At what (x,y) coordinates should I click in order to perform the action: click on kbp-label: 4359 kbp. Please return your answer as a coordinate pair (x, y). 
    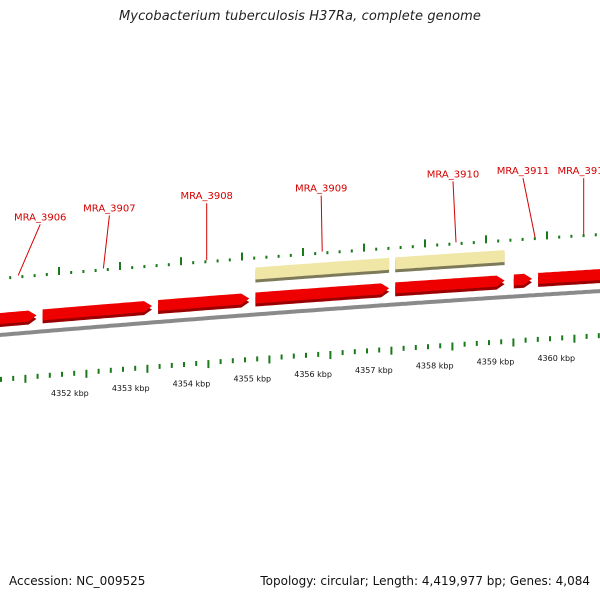
    Looking at the image, I should click on (496, 362).